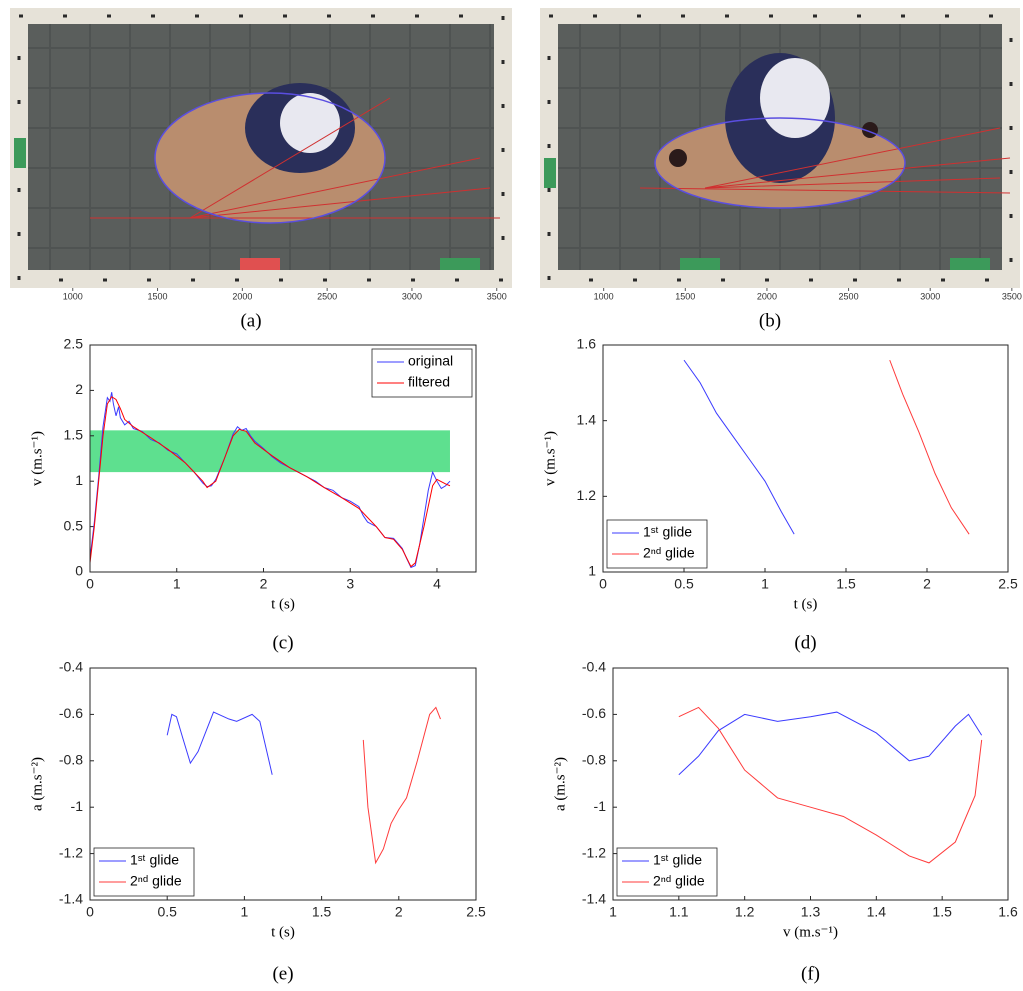 The height and width of the screenshot is (991, 1023). Describe the element at coordinates (74, 435) in the screenshot. I see `y-tick-label: 1.5` at that location.